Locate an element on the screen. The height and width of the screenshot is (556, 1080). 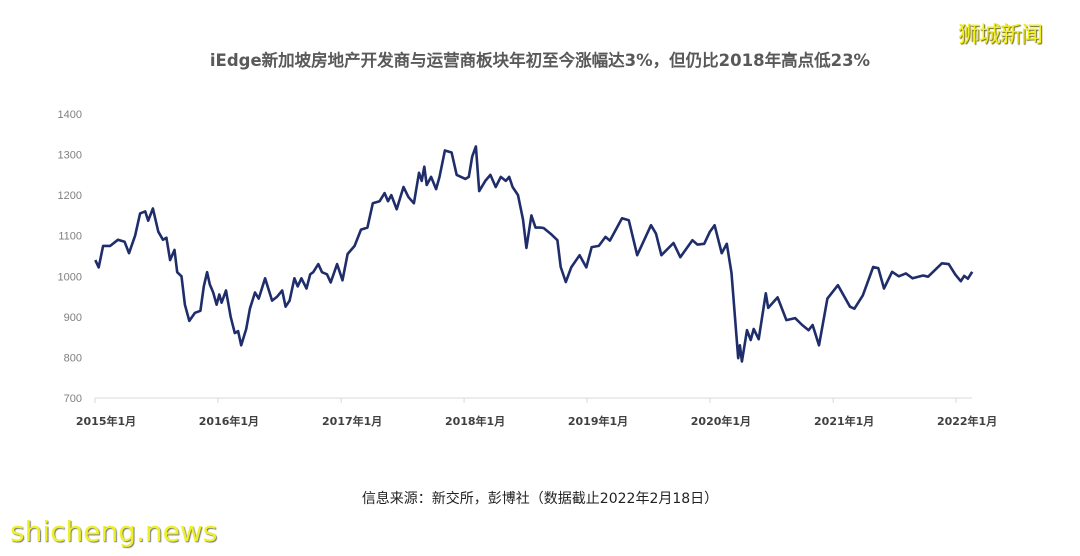
y-axis: 700 800 900 1000 1100 1200 1300 1400 is located at coordinates (70, 257).